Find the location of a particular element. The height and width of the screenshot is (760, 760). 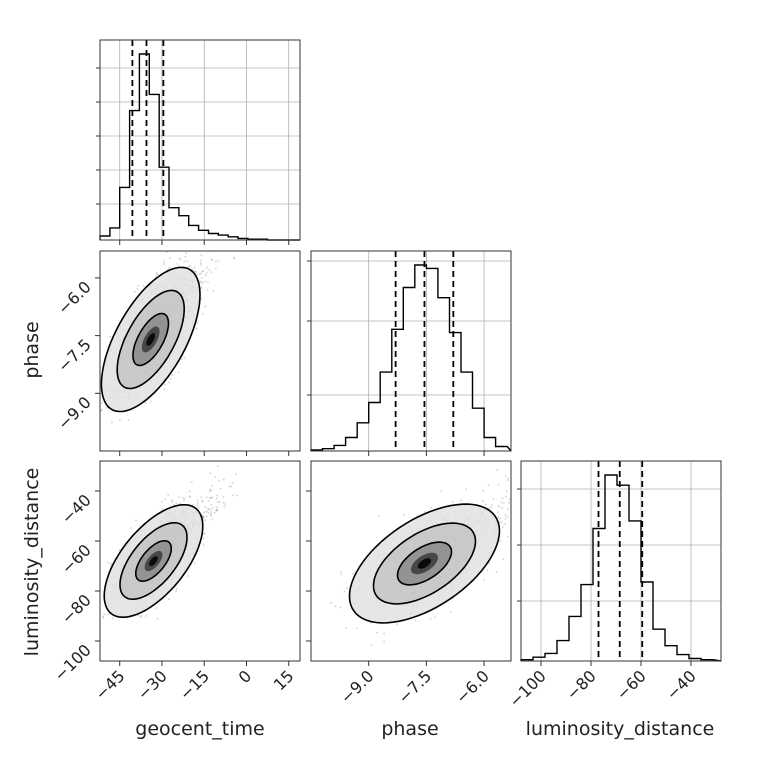

ylabel-phase: phase is located at coordinates (32, 349).